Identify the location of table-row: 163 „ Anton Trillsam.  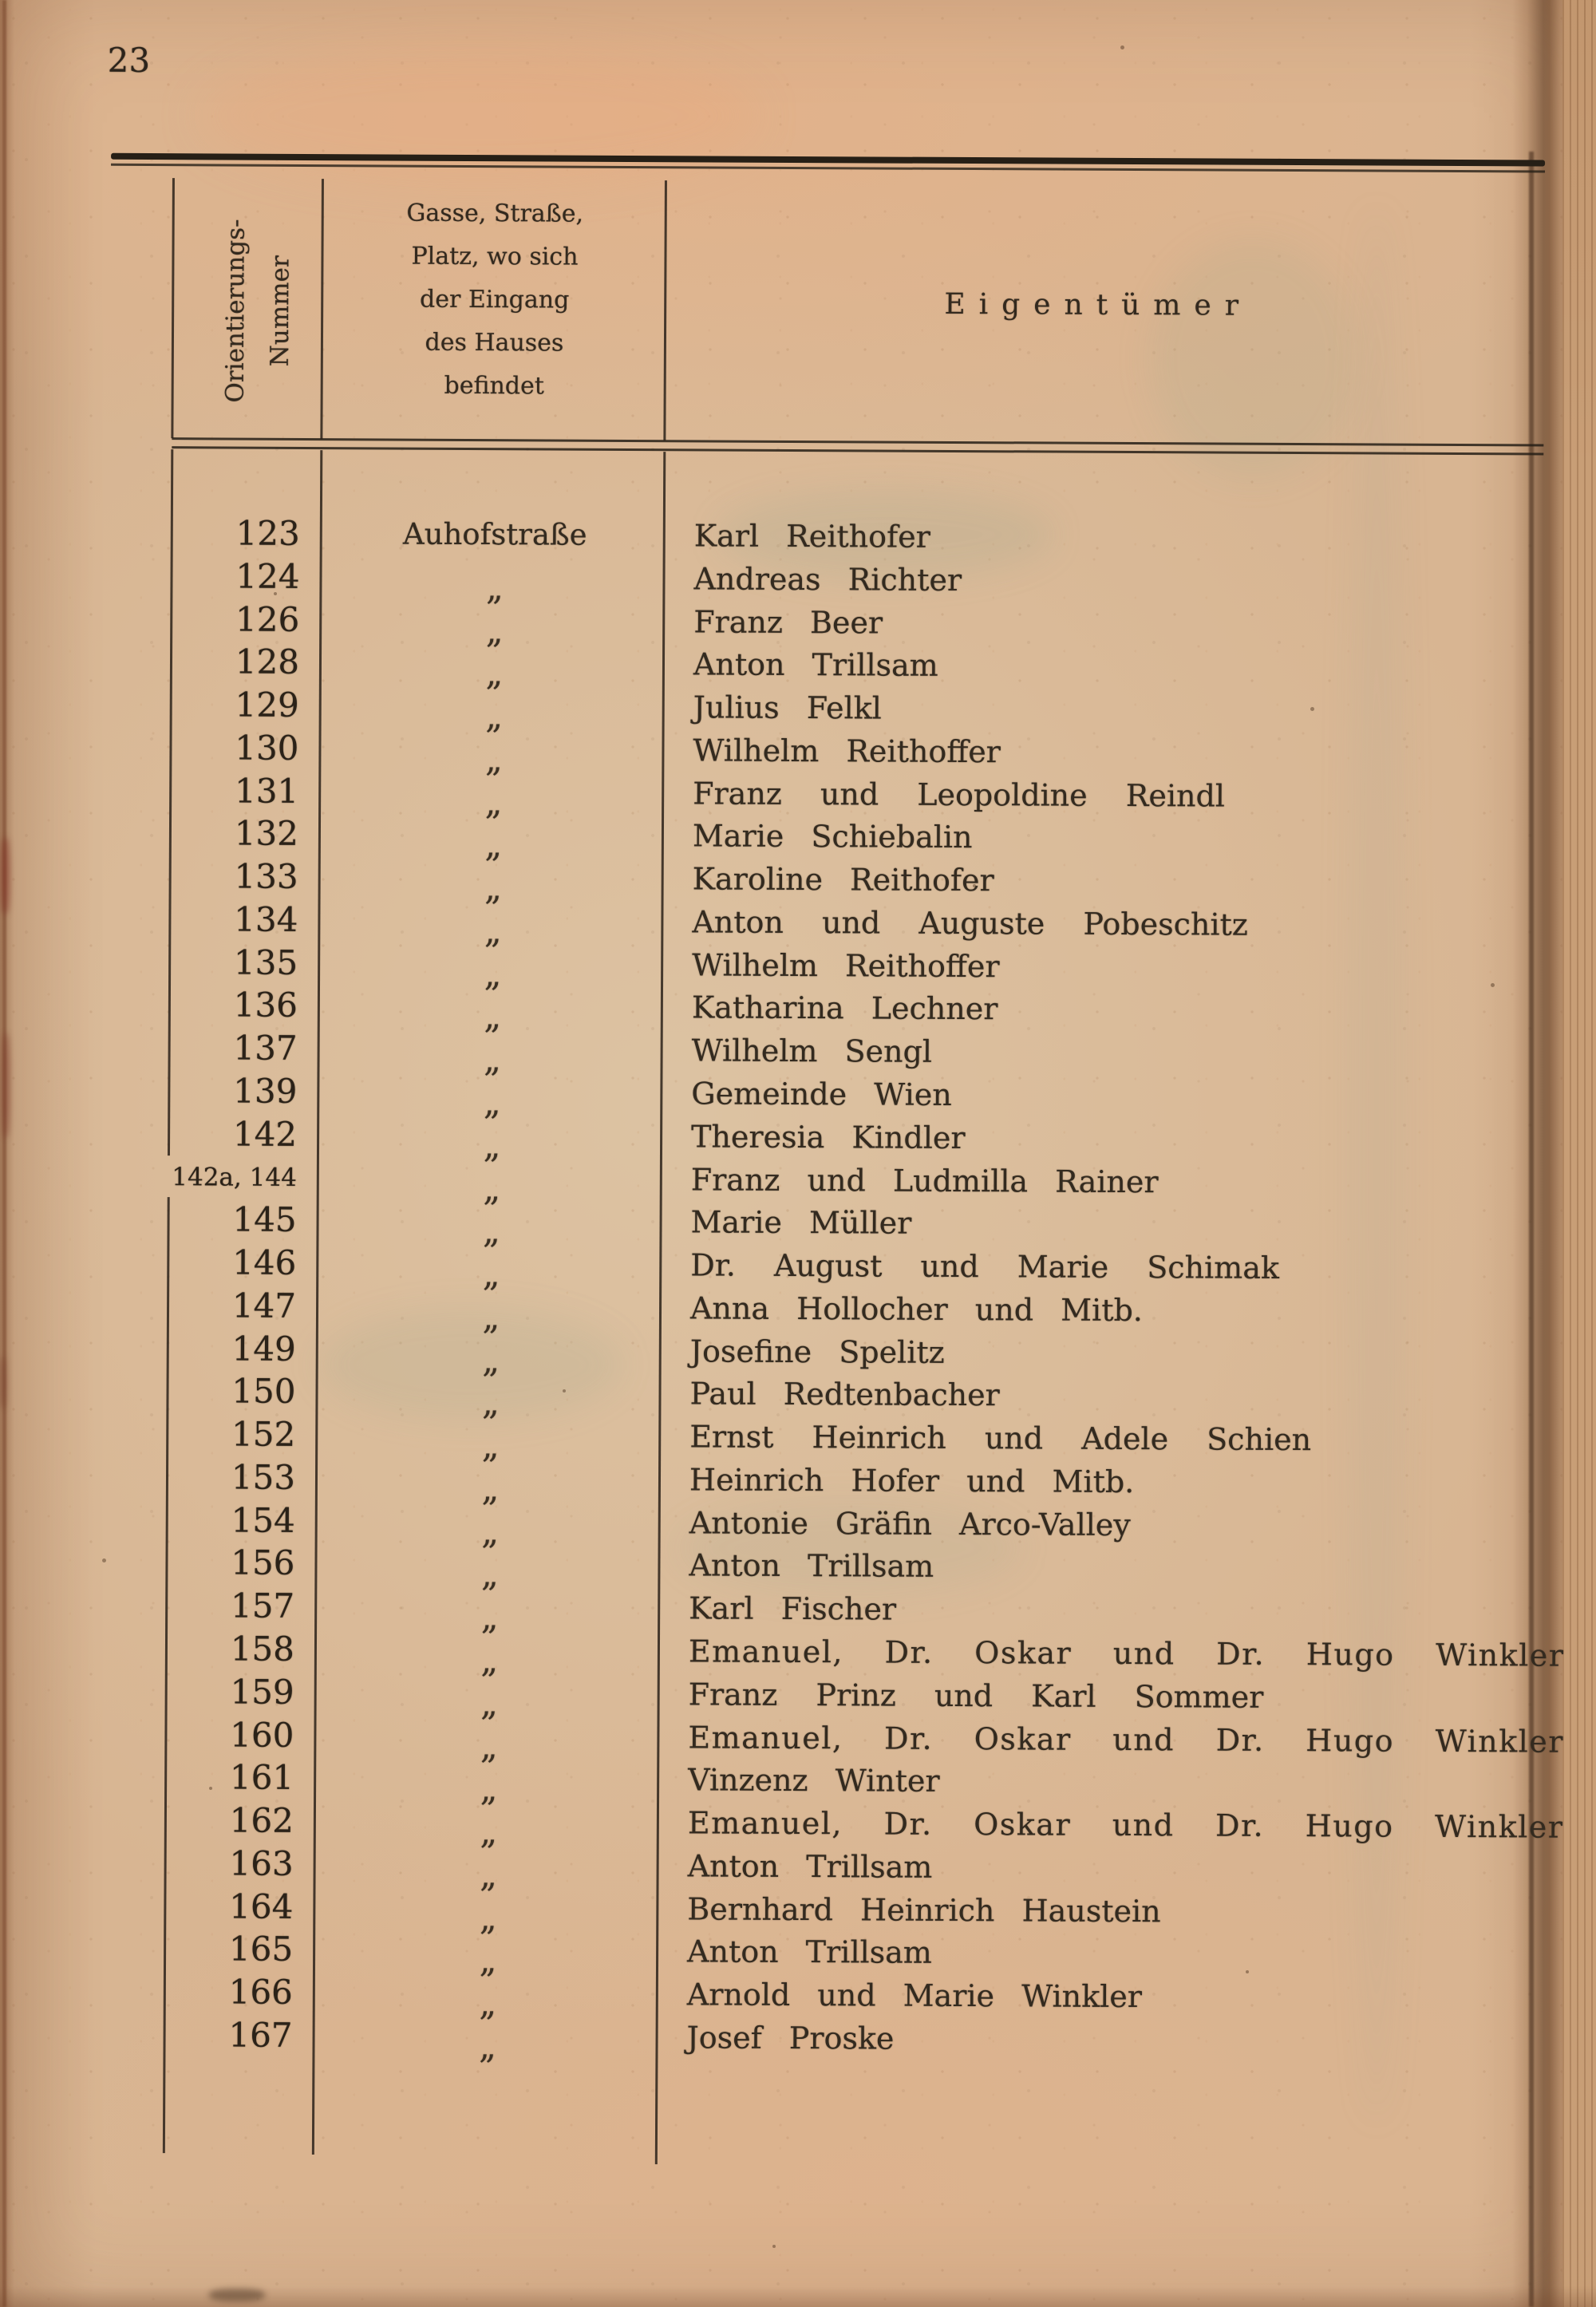
(796, 1867).